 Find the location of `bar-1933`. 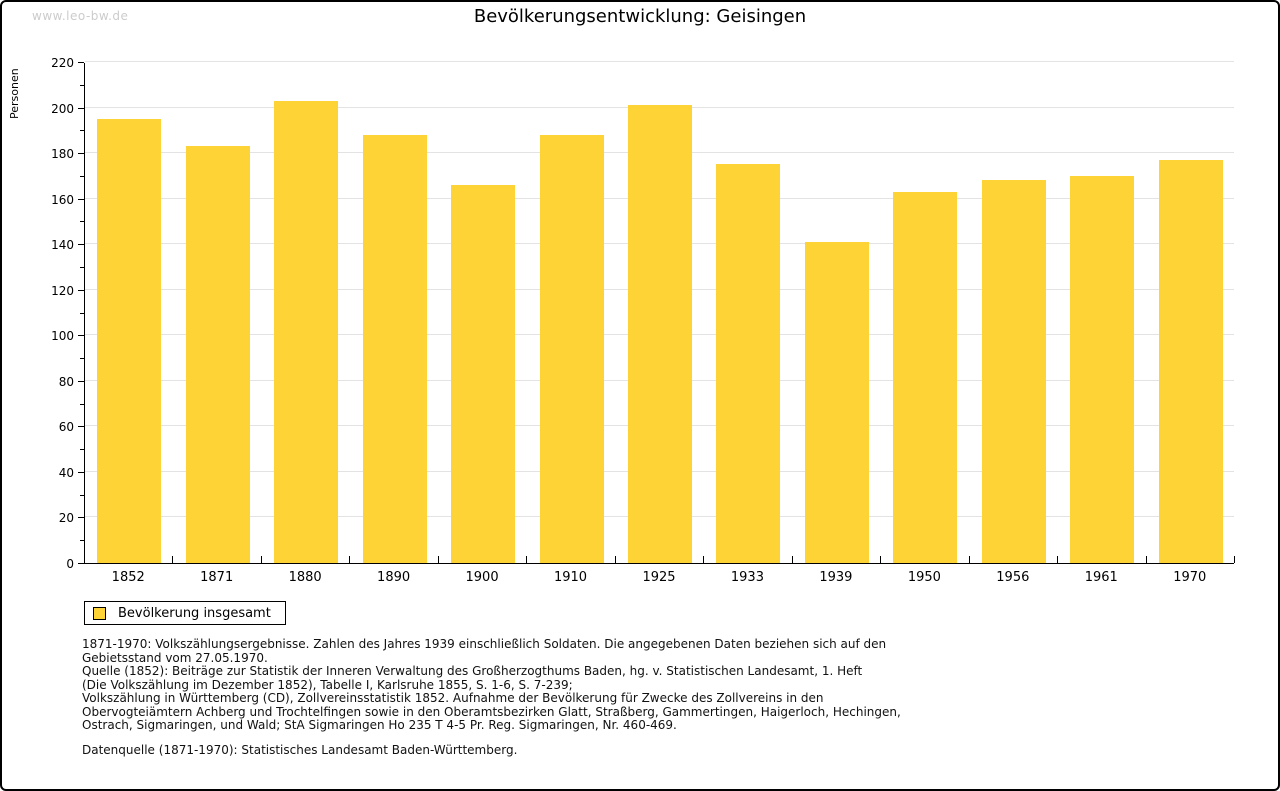

bar-1933 is located at coordinates (748, 363).